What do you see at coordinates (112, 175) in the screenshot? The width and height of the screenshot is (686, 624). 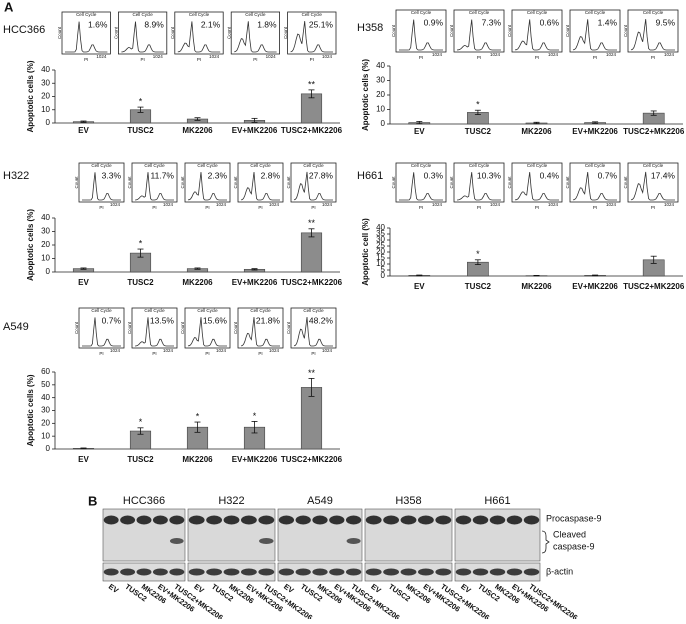 I see `inset-label: 3.3%` at bounding box center [112, 175].